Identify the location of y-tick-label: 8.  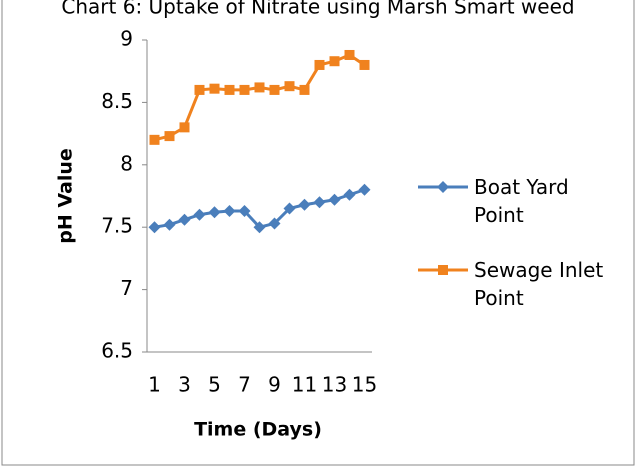
(126, 163).